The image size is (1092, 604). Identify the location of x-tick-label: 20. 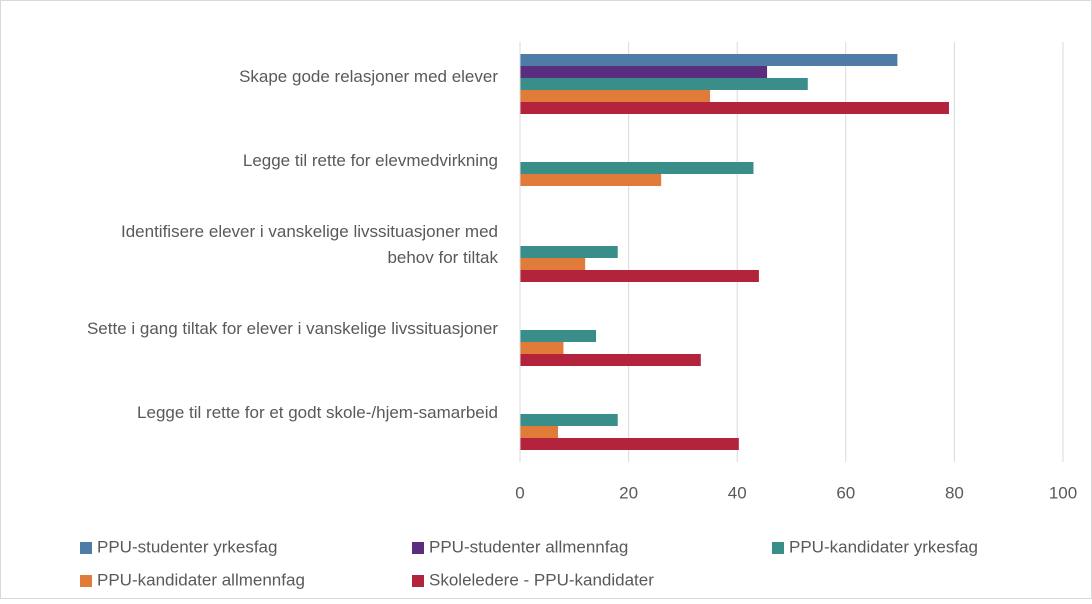
(628, 492).